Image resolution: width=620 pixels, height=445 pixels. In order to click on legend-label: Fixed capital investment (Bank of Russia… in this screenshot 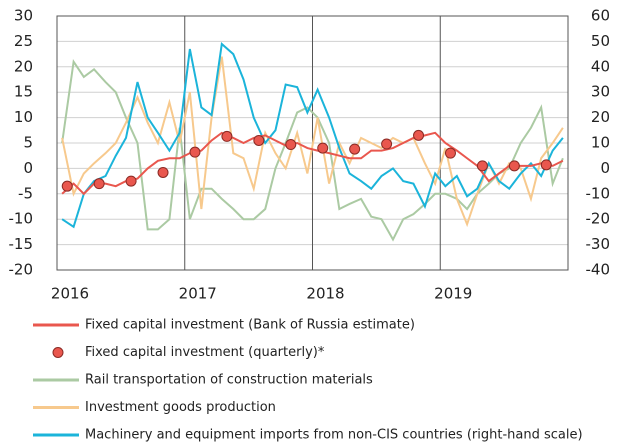, I will do `click(250, 325)`.